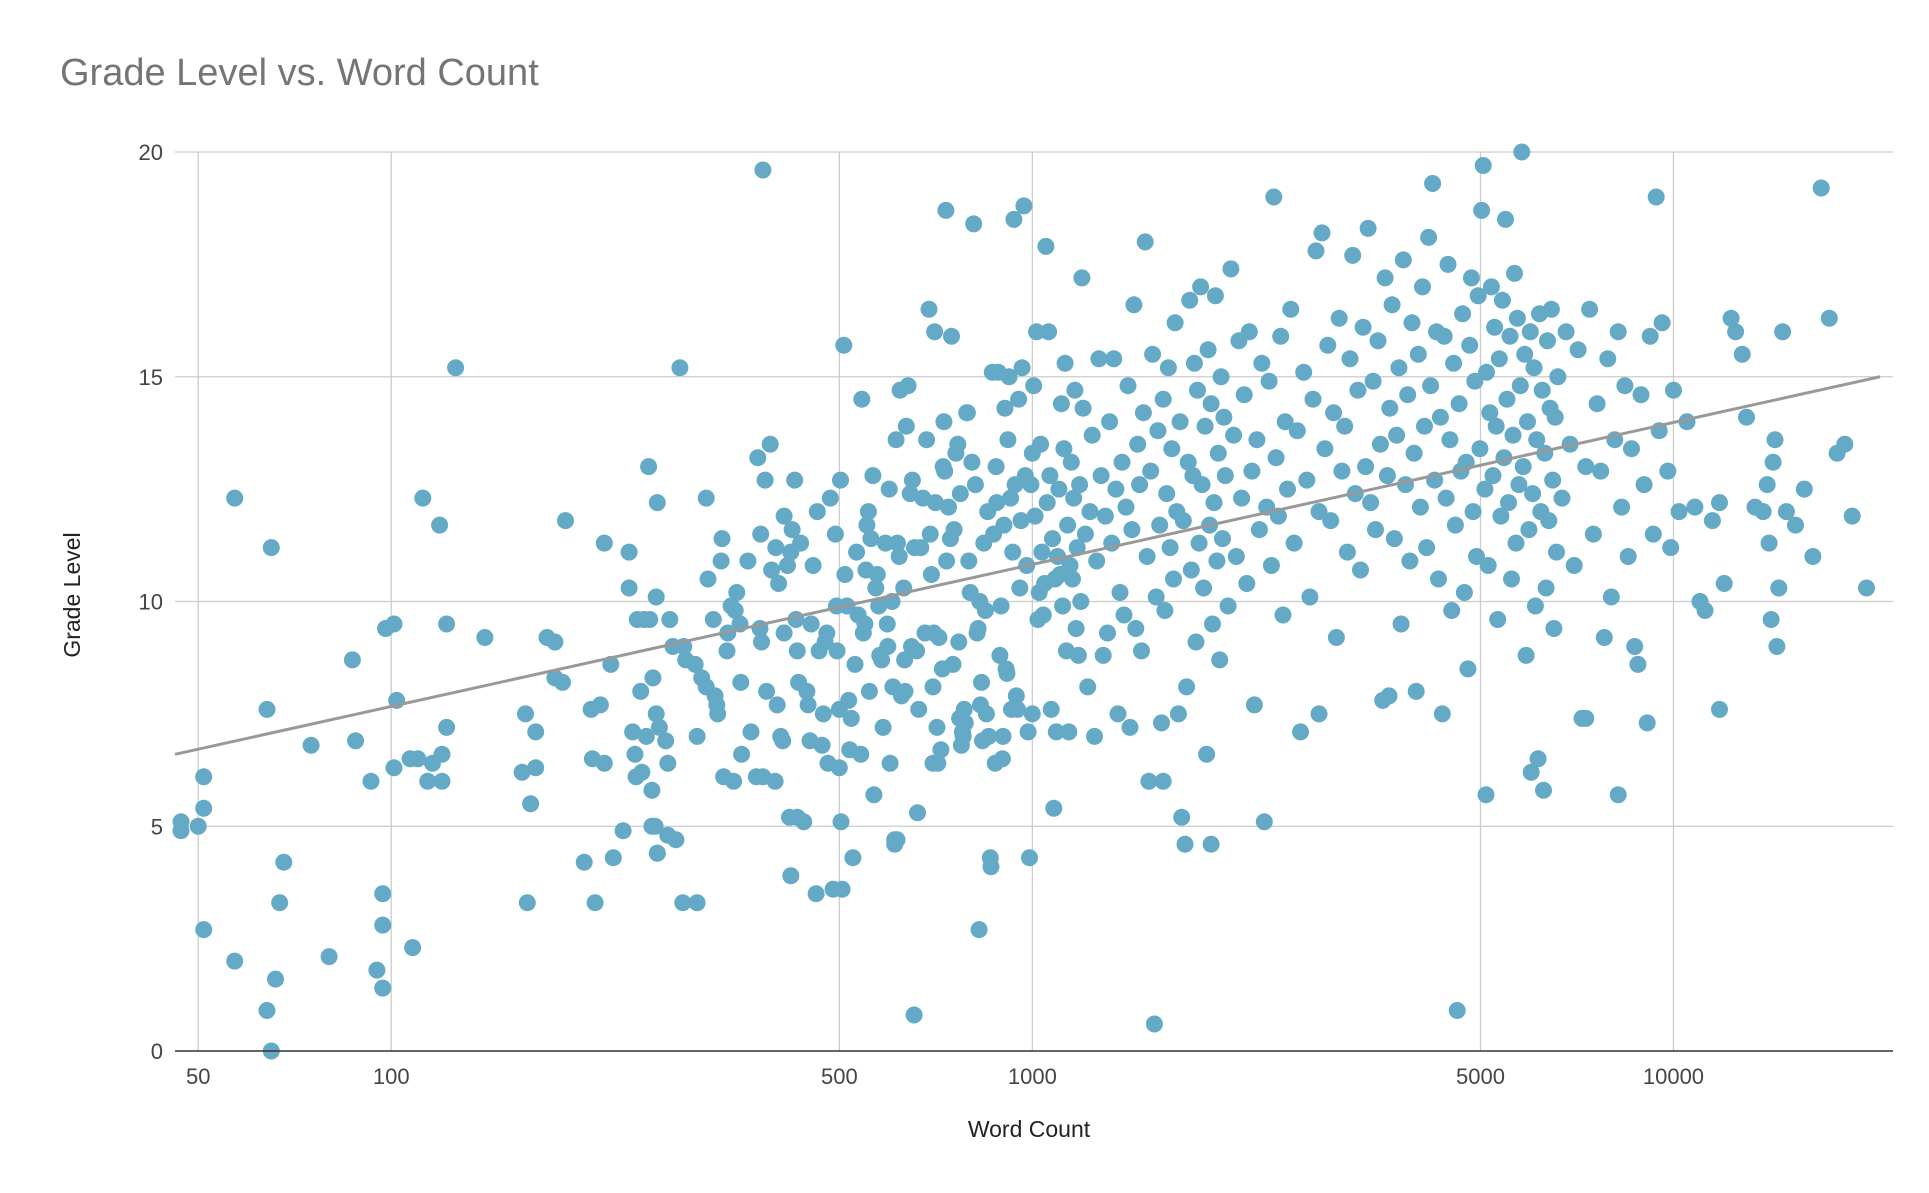  Describe the element at coordinates (299, 73) in the screenshot. I see `chart-title: Grade Level vs. Word Count` at that location.